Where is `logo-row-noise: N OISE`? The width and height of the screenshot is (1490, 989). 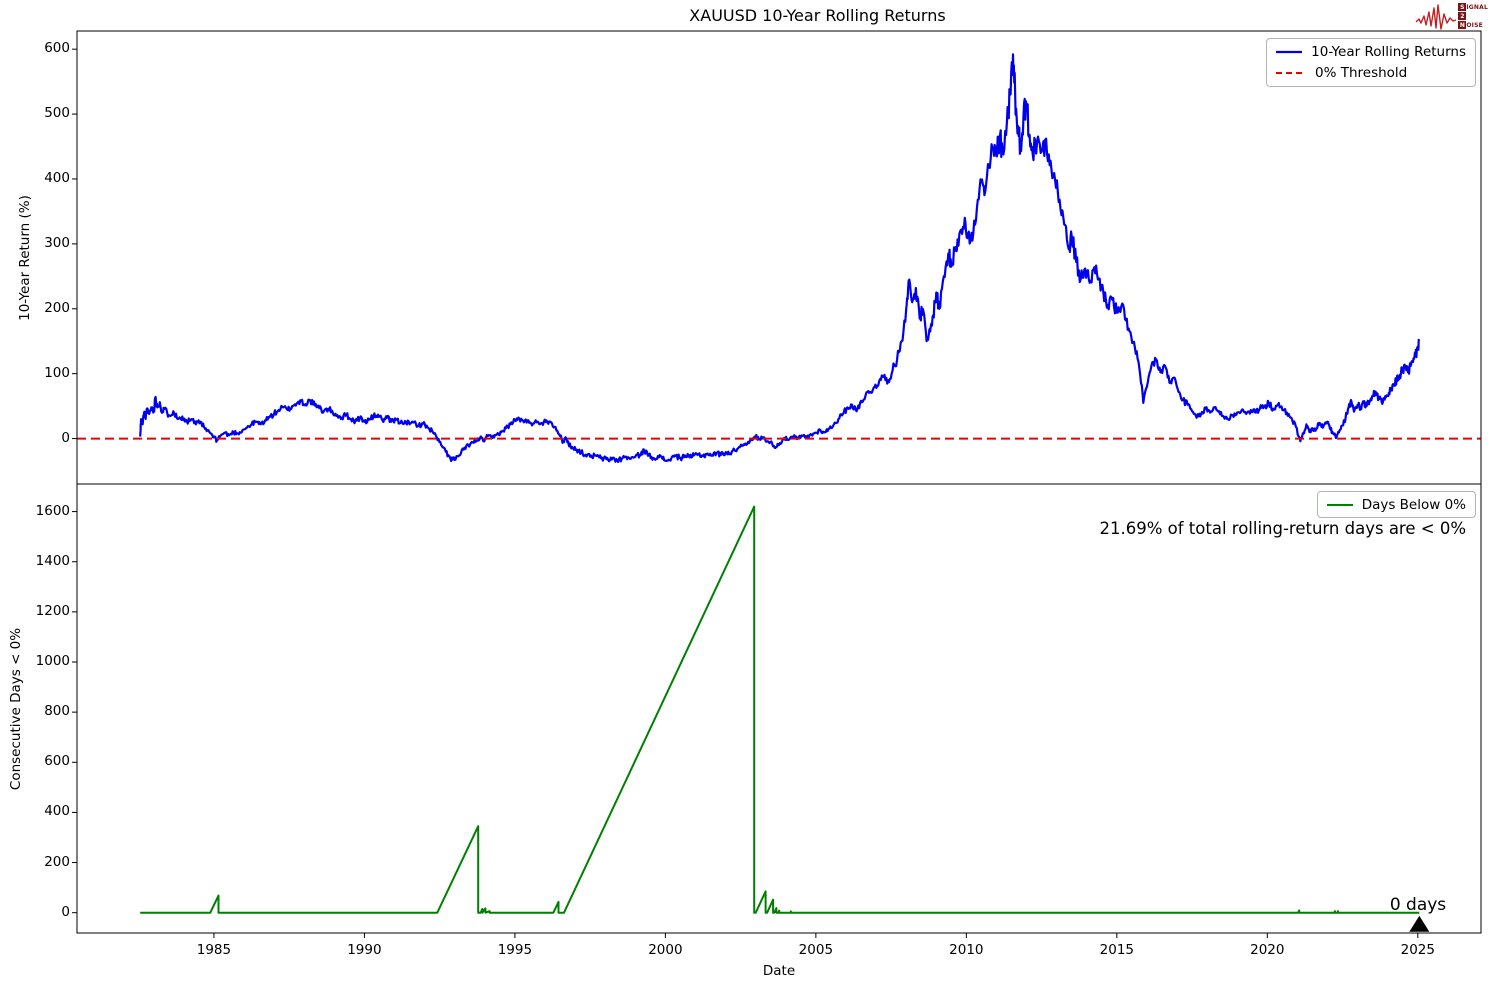
logo-row-noise: N OISE is located at coordinates (1473, 25).